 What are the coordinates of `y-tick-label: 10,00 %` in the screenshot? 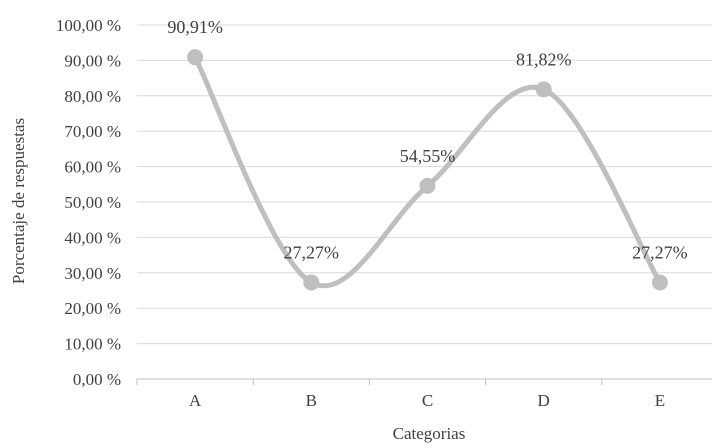 It's located at (92, 344).